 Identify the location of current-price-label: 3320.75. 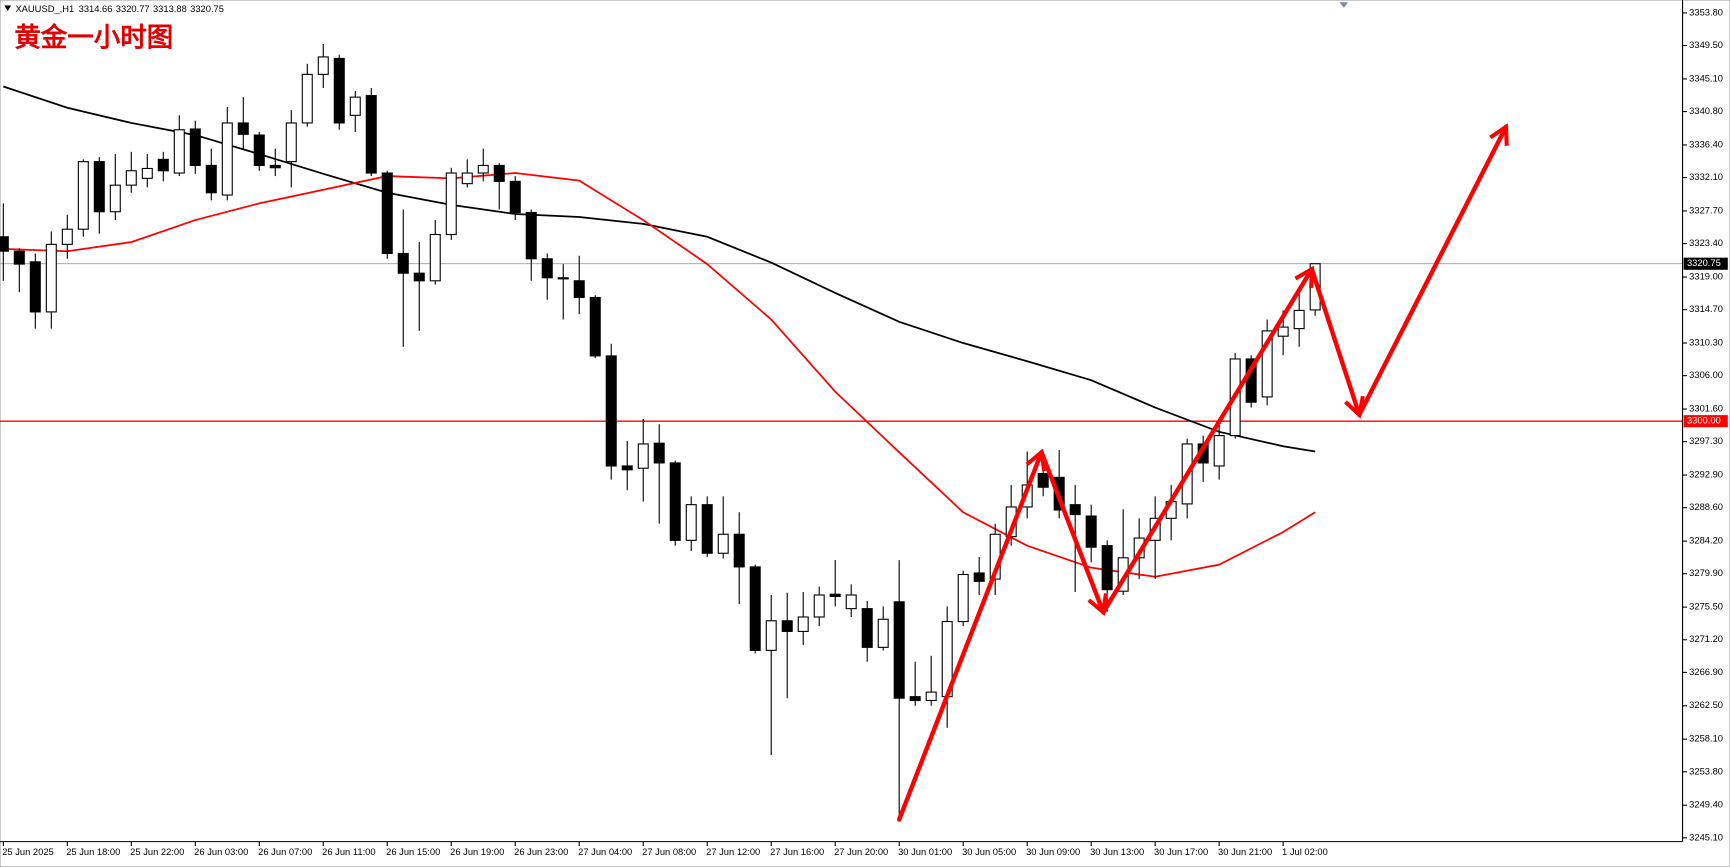
(1704, 263).